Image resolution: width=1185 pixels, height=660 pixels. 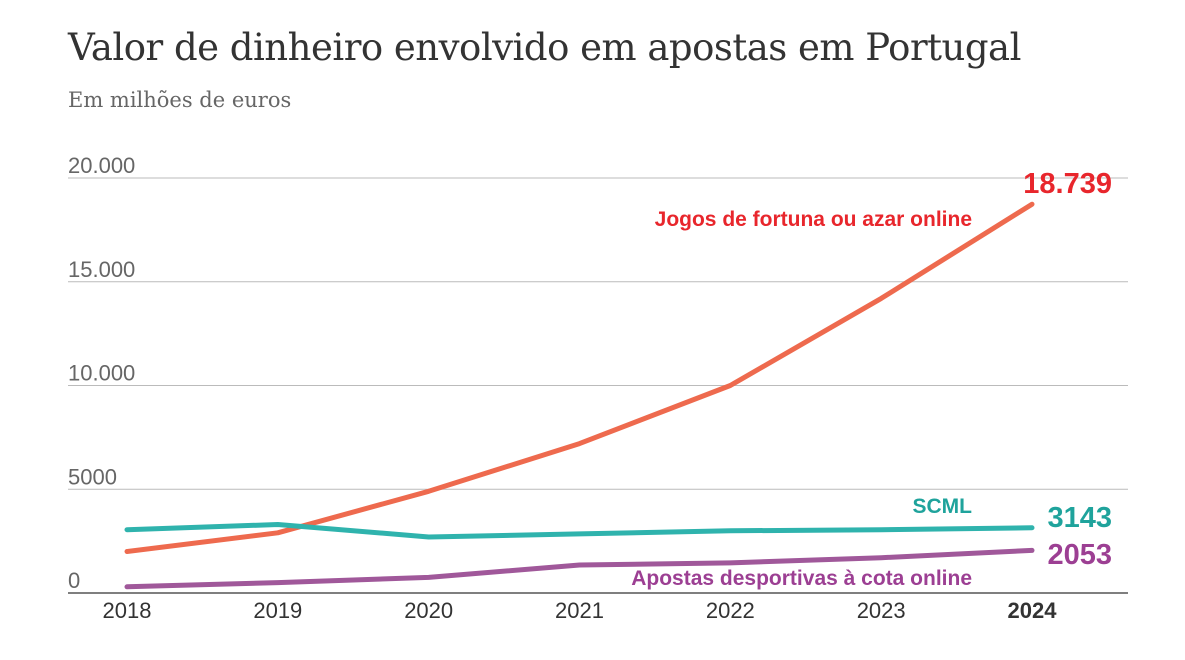 I want to click on x-tick-label: 2022, so click(x=730, y=610).